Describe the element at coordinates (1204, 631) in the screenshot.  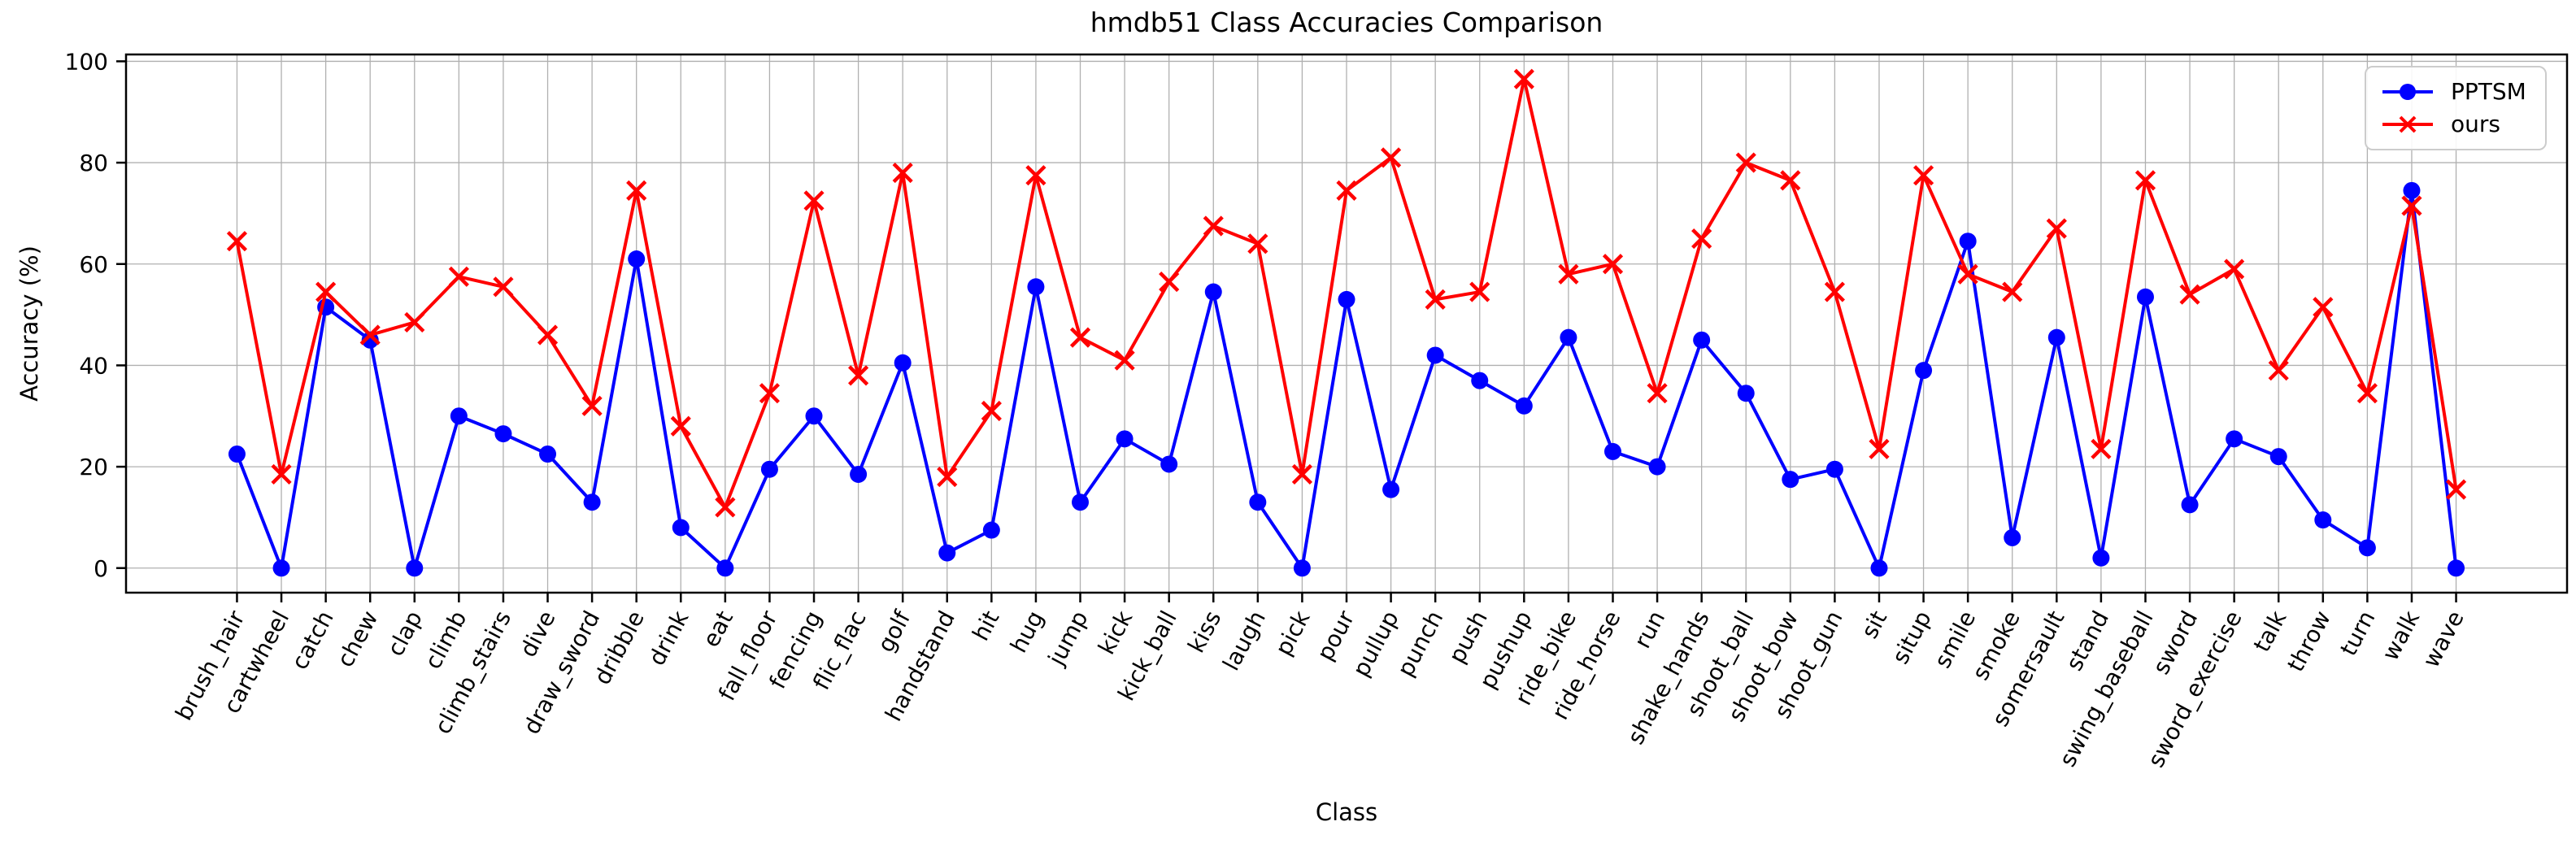
I see `x-tick-label: kiss` at that location.